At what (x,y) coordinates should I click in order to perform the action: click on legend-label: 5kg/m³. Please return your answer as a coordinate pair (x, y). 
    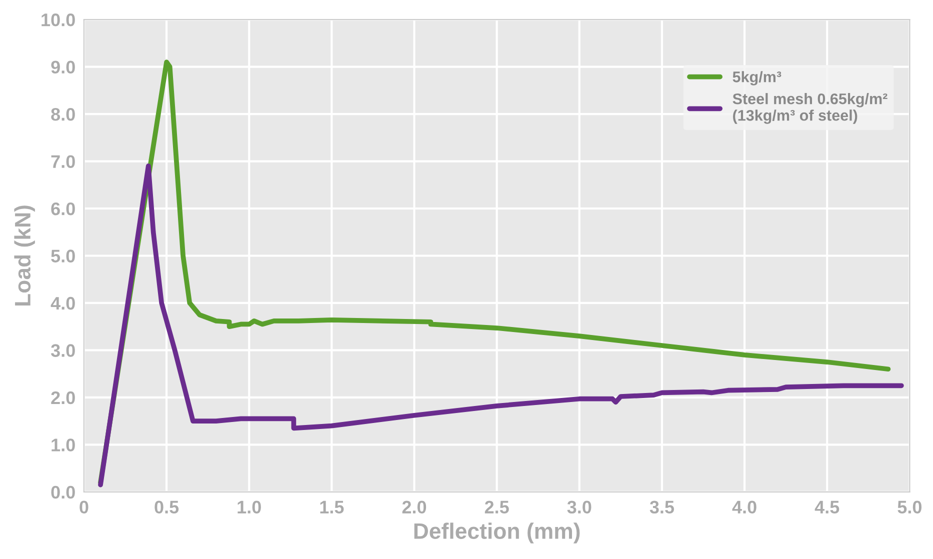
    Looking at the image, I should click on (757, 78).